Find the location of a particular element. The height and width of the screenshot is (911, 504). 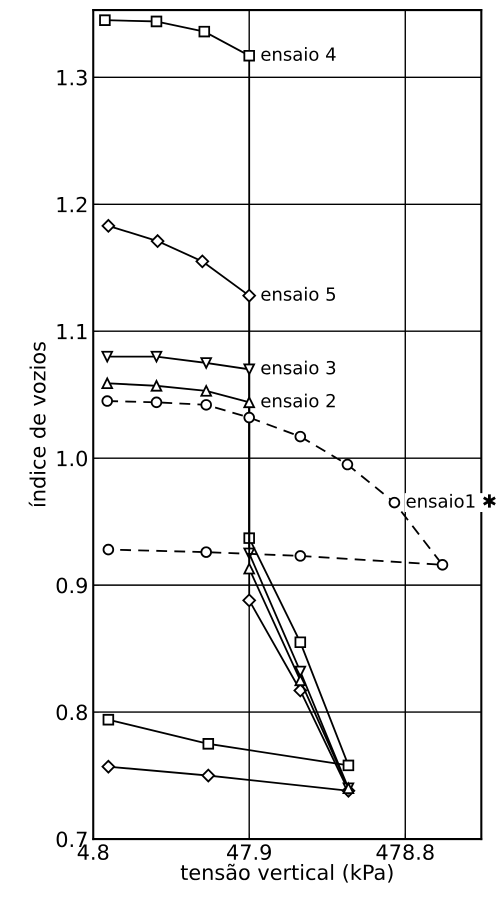

x-axis-title: tensão vertical (kPa) is located at coordinates (286, 873).